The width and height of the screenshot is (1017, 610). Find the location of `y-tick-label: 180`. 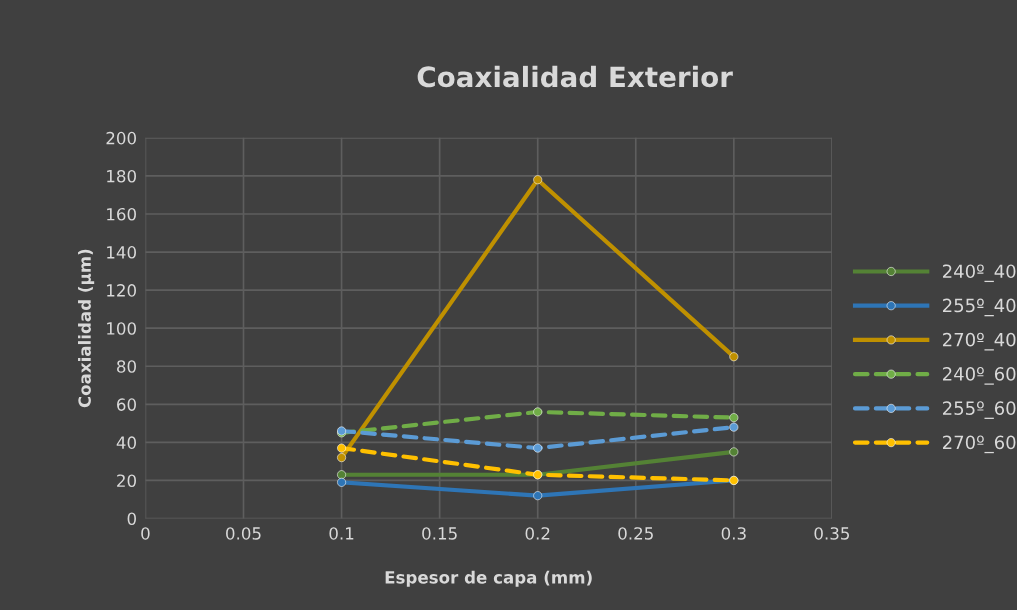

y-tick-label: 180 is located at coordinates (121, 176).